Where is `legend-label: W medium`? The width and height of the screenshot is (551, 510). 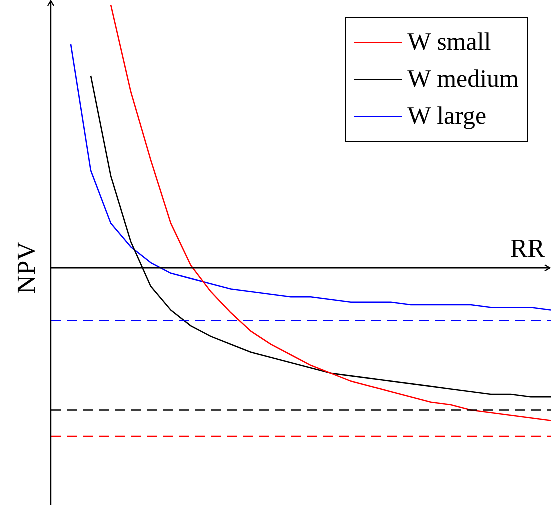 legend-label: W medium is located at coordinates (463, 80).